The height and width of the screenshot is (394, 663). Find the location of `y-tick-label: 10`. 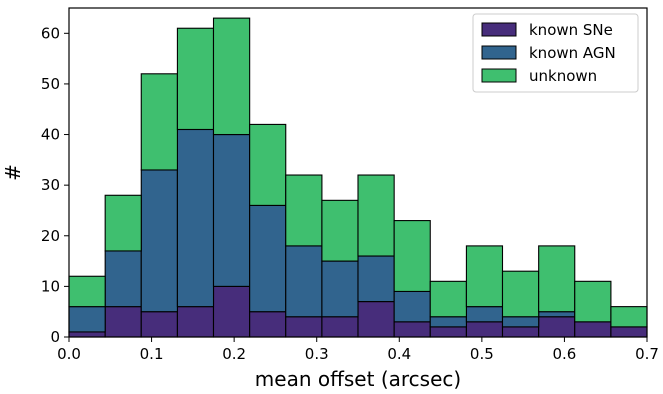

y-tick-label: 10 is located at coordinates (50, 286).